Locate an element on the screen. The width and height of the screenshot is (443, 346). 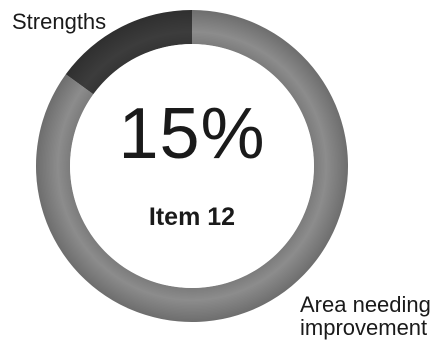
center-percent-value: 15% is located at coordinates (192, 134).